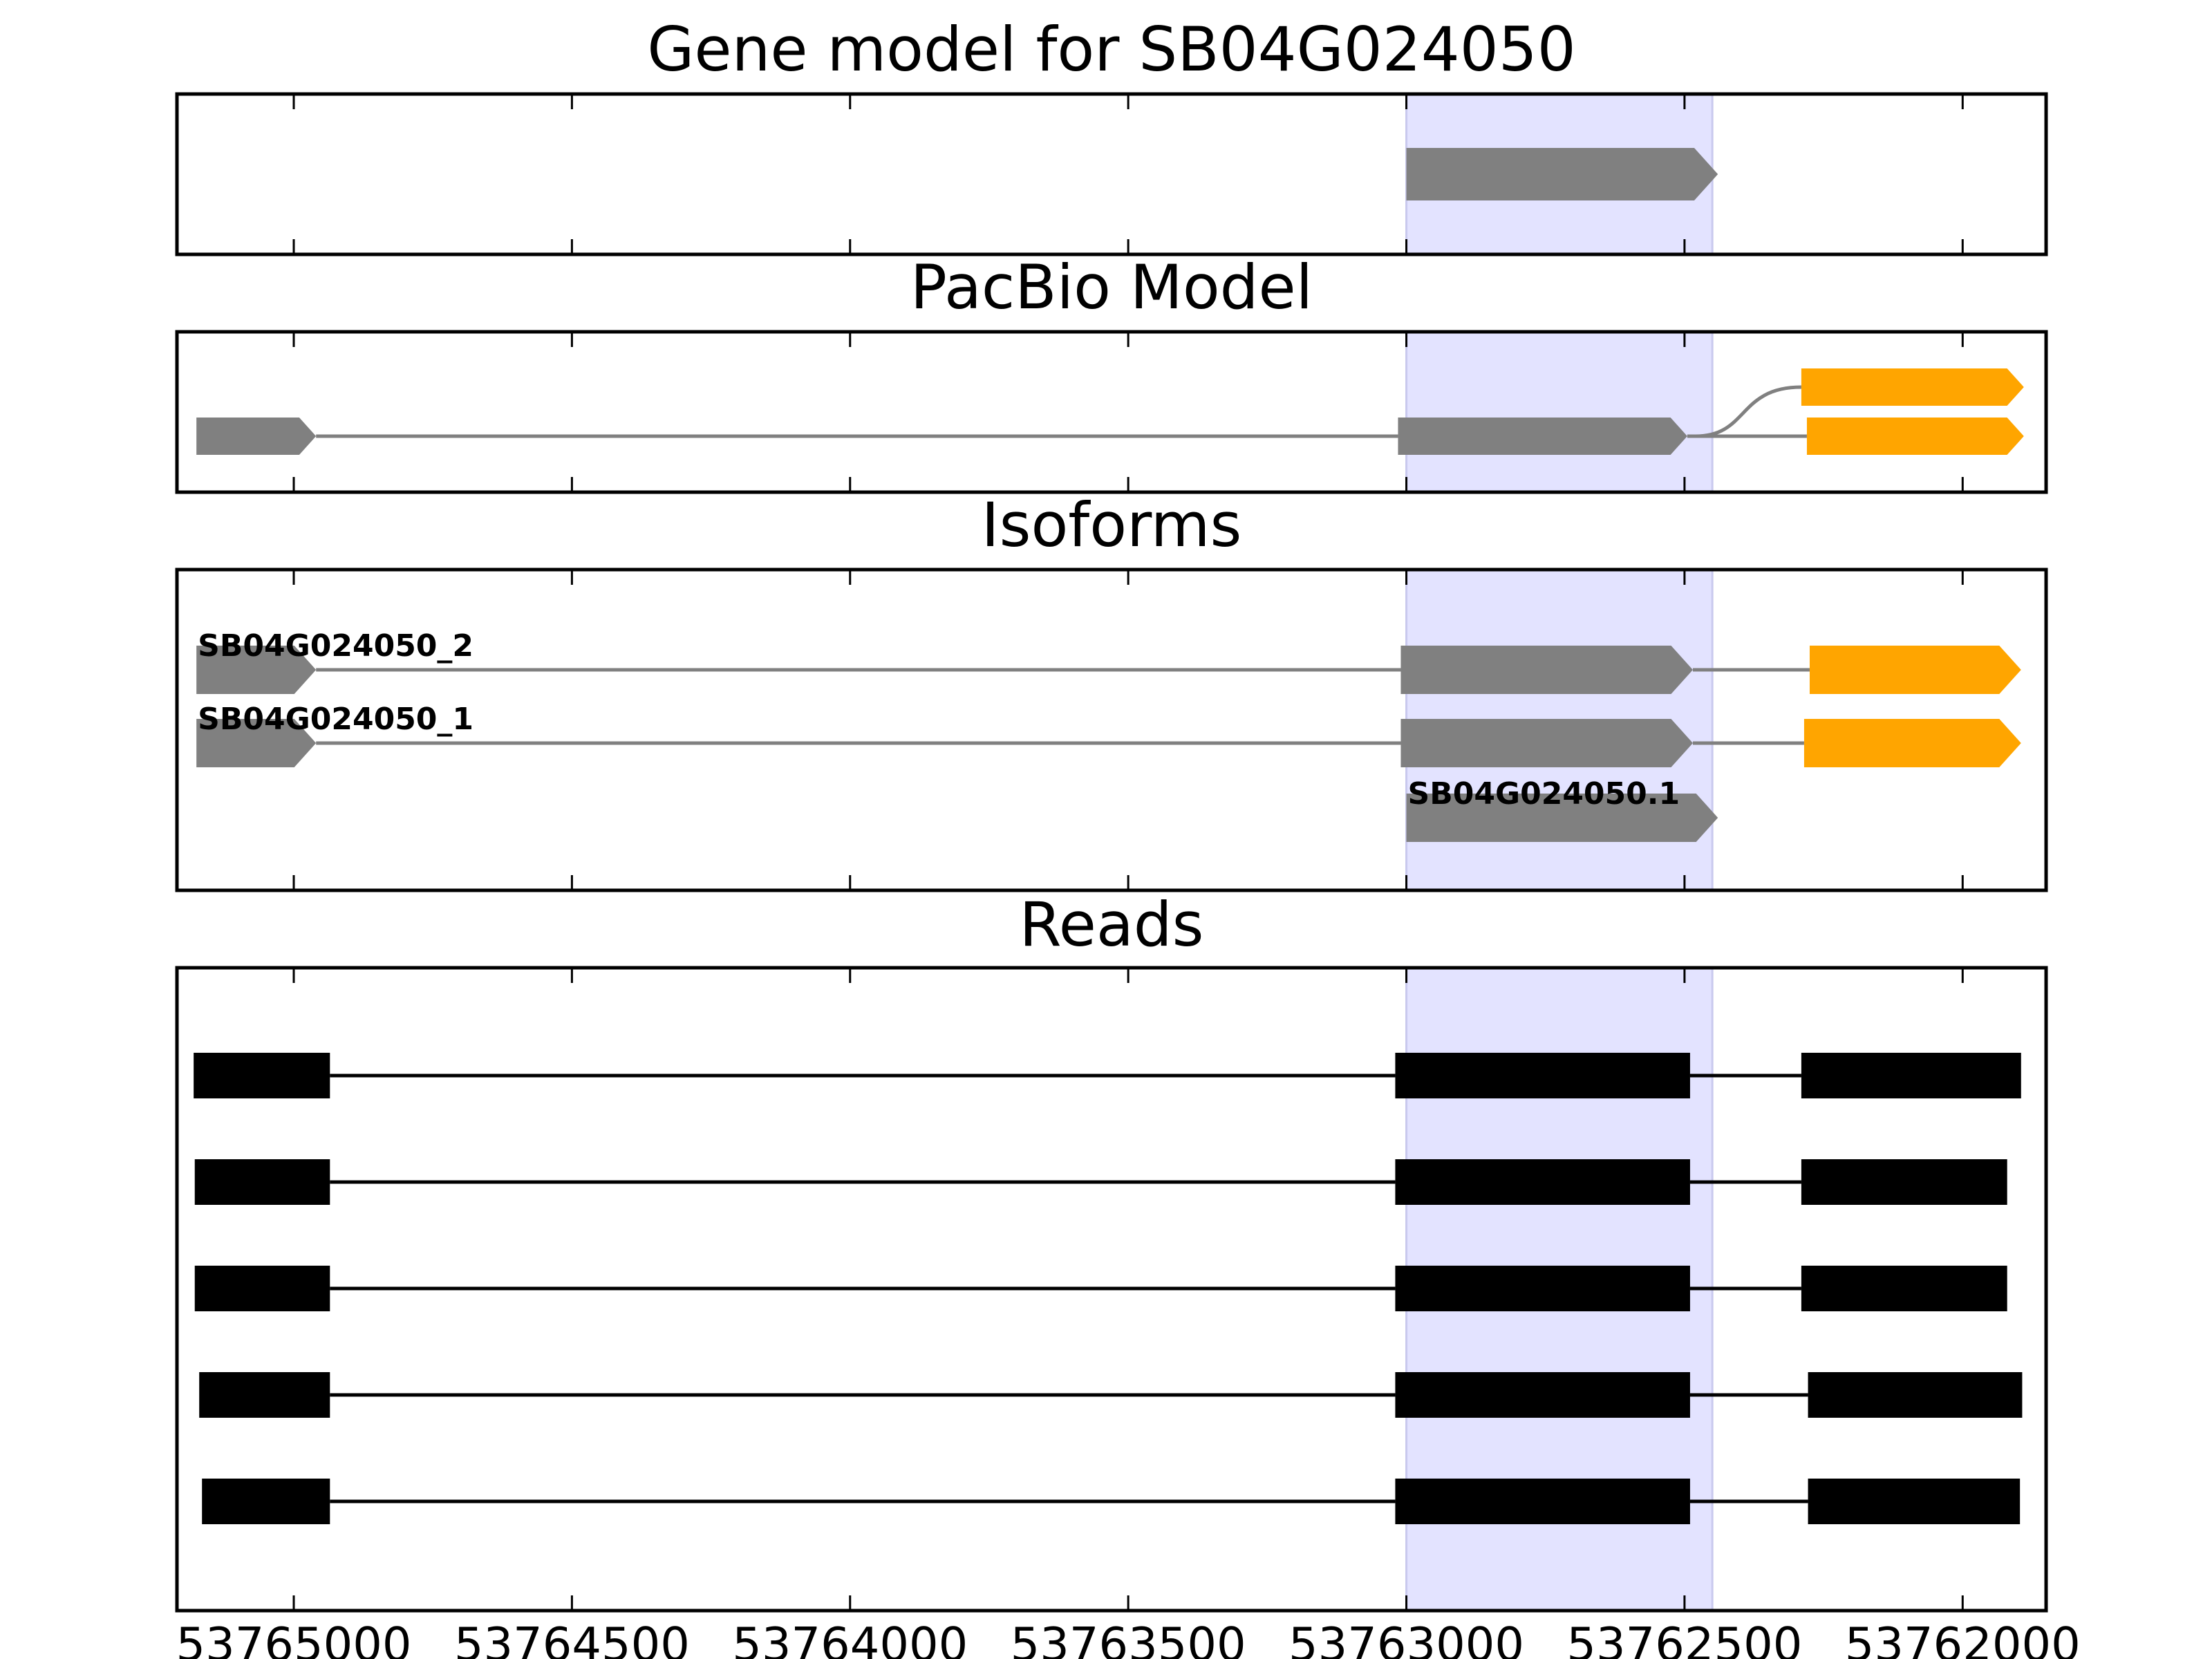  I want to click on panel-frame-gene_model, so click(1111, 174).